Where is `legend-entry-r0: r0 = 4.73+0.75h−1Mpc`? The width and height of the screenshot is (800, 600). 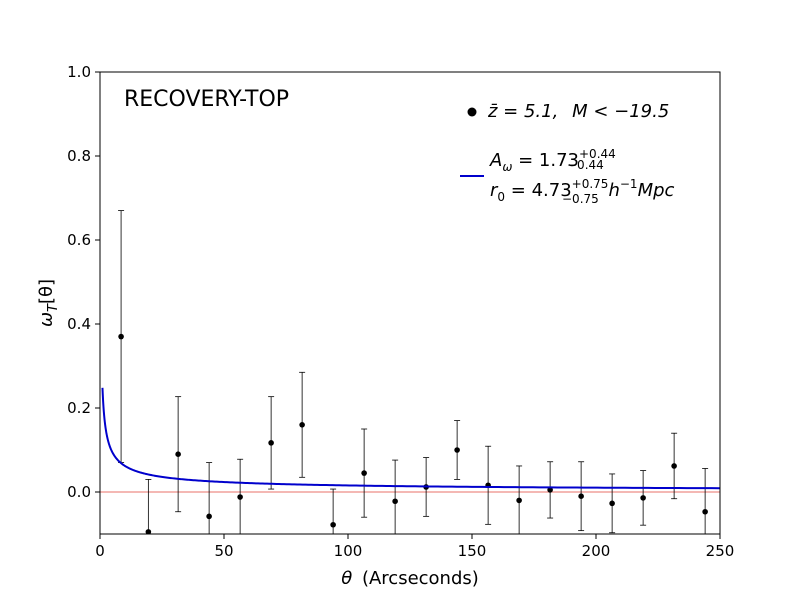 legend-entry-r0: r0 = 4.73+0.75h−1Mpc is located at coordinates (582, 190).